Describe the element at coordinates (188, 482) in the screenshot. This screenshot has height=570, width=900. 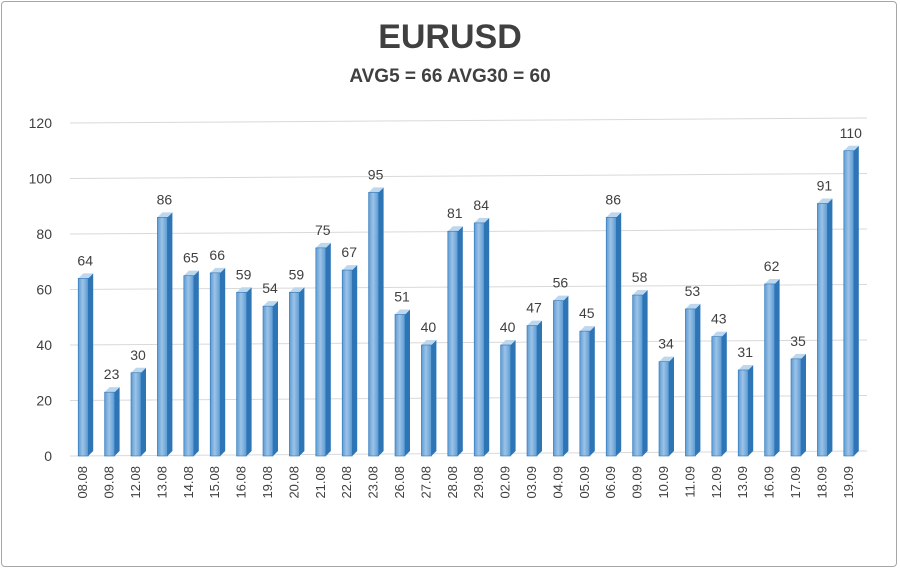
I see `x-tick-label: 14.08` at that location.